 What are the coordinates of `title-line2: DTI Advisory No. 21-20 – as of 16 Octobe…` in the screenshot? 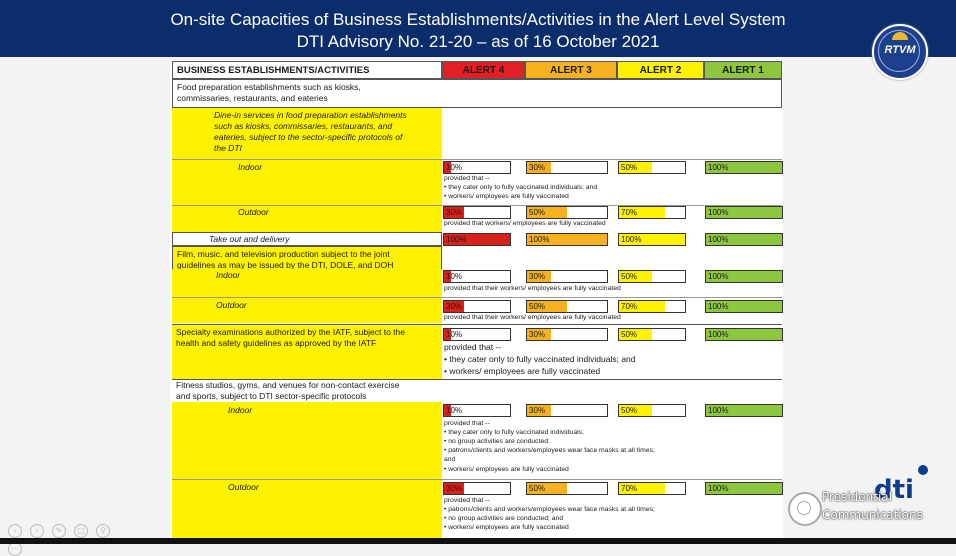 It's located at (478, 41).